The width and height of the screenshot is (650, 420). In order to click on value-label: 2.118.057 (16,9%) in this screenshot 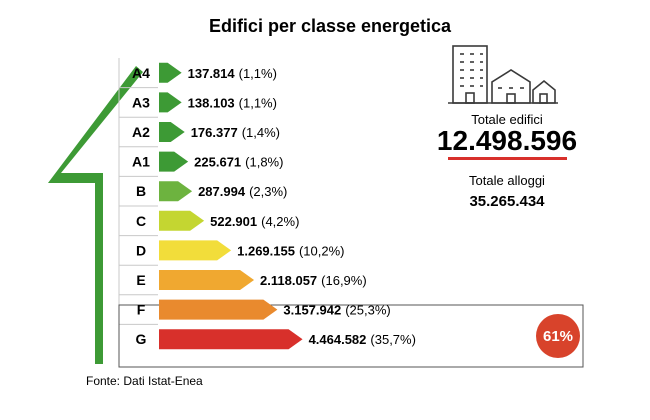, I will do `click(313, 280)`.